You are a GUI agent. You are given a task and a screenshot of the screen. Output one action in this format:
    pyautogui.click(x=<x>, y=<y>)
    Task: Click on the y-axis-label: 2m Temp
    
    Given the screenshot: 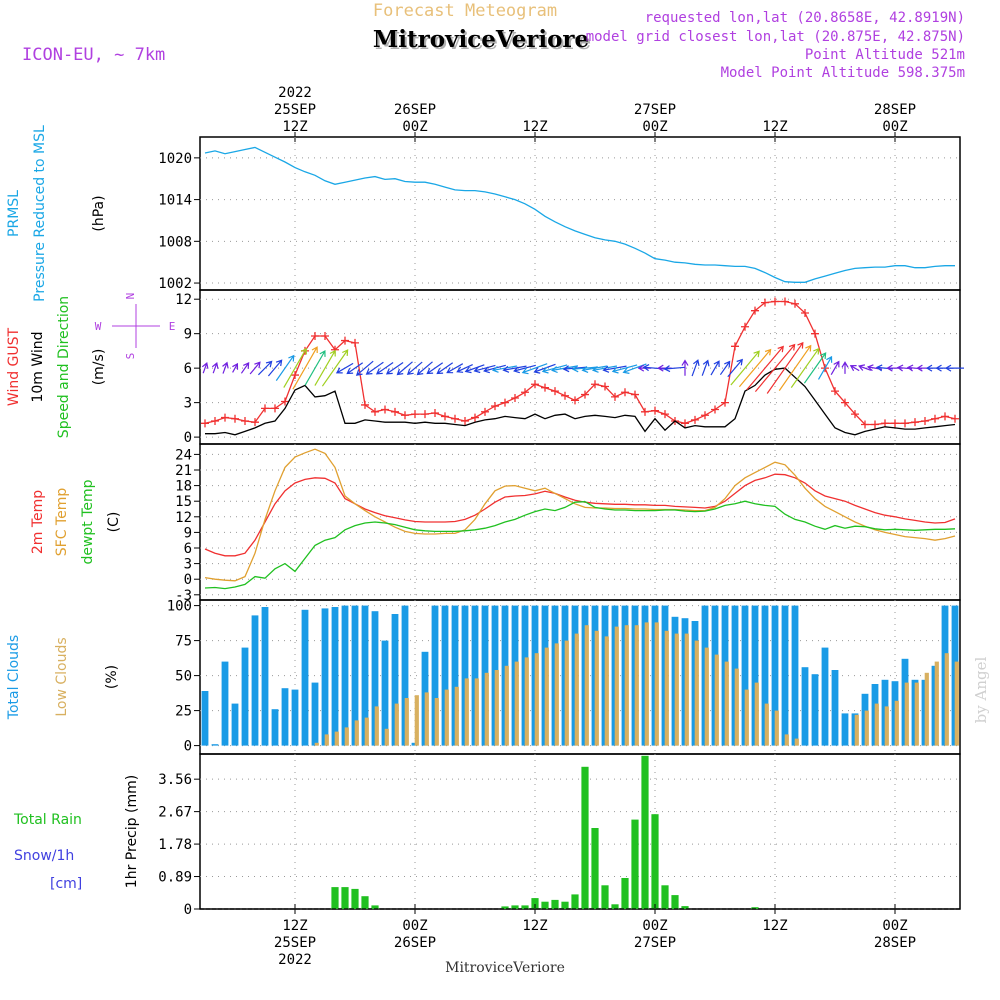 What is the action you would take?
    pyautogui.click(x=38, y=522)
    